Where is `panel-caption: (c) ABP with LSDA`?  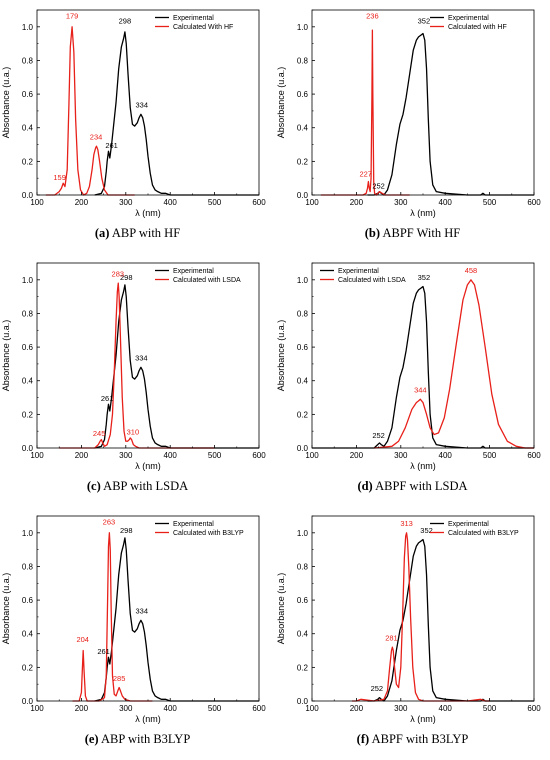
panel-caption: (c) ABP with LSDA is located at coordinates (137, 486).